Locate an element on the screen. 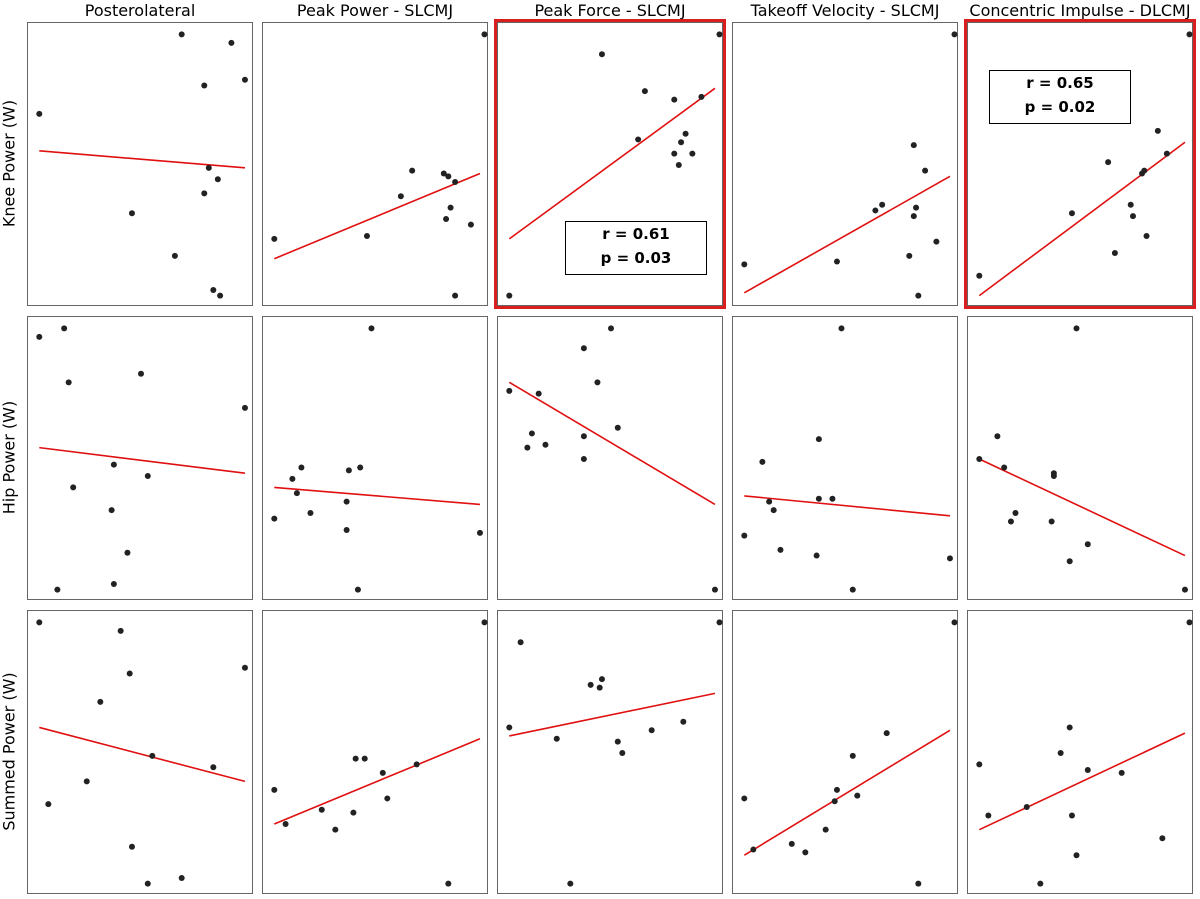 The image size is (1200, 899). row-label: Knee Power (W) is located at coordinates (9, 163).